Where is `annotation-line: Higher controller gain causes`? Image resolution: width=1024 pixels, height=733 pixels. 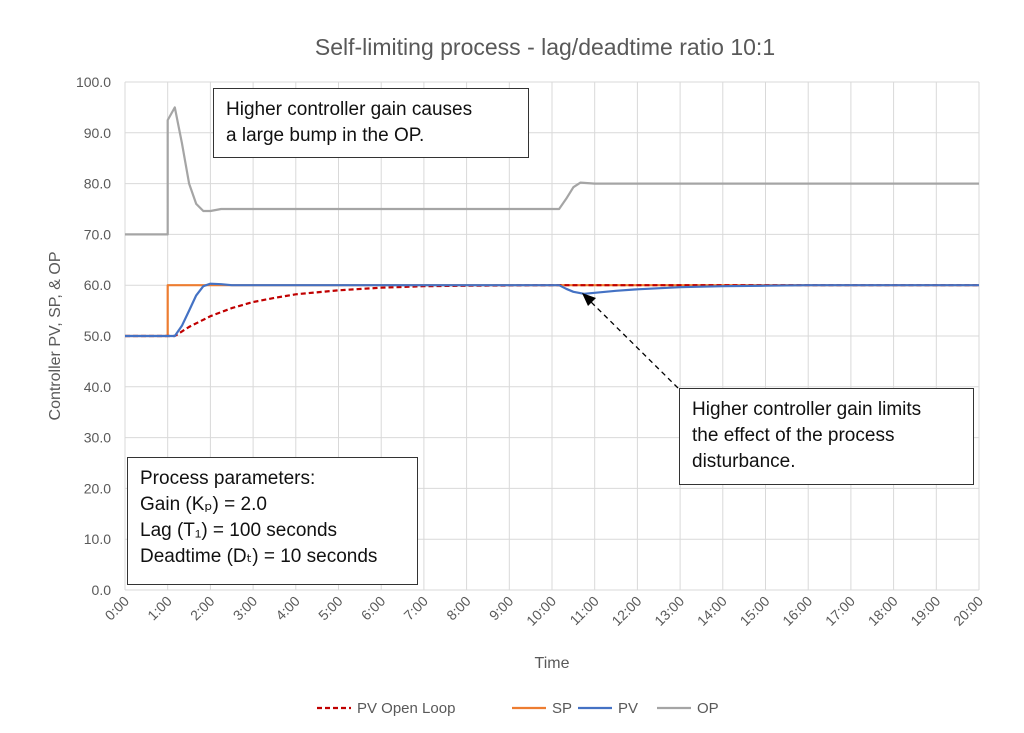 annotation-line: Higher controller gain causes is located at coordinates (349, 109).